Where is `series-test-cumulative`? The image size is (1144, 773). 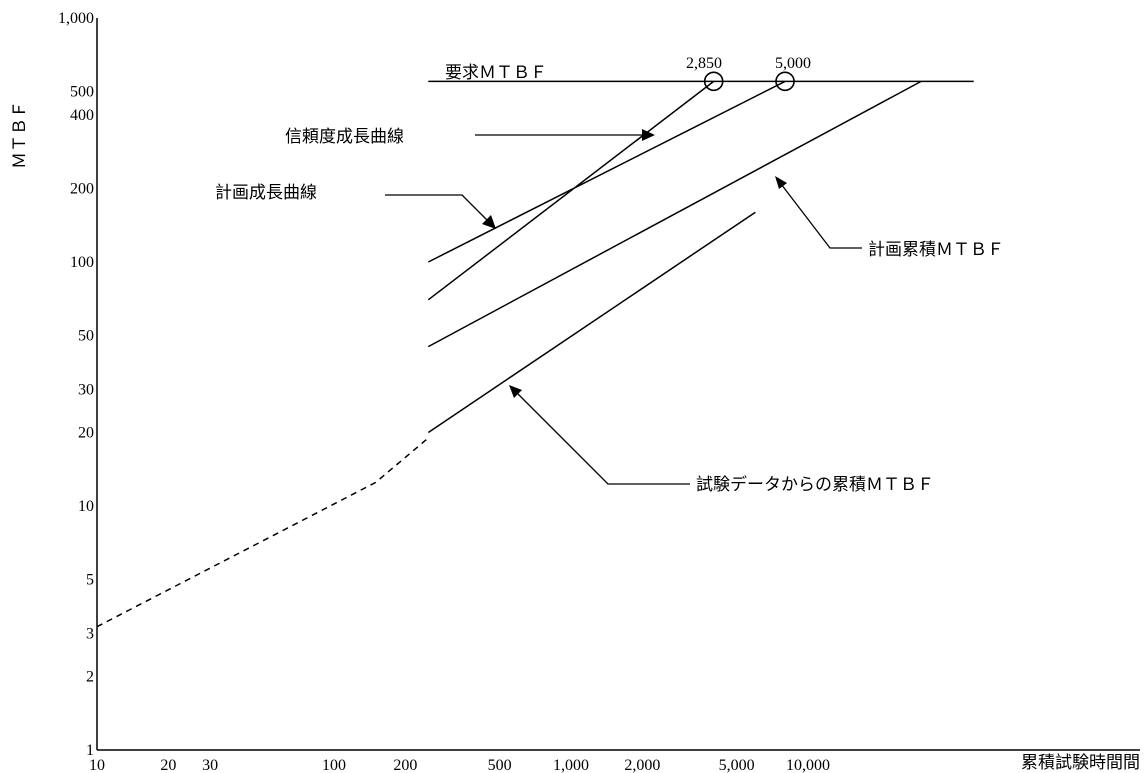
series-test-cumulative is located at coordinates (591, 322).